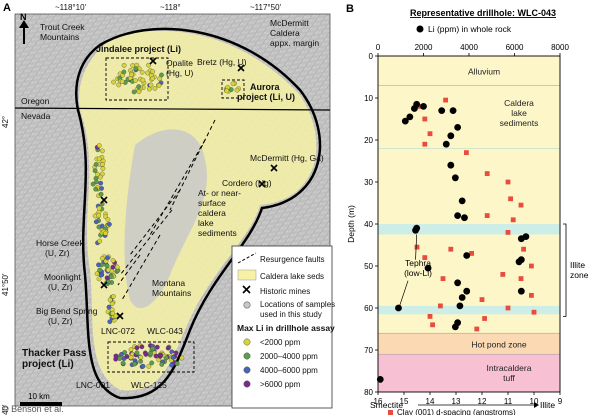 The width and height of the screenshot is (600, 420). What do you see at coordinates (179, 63) in the screenshot?
I see `label-opalite-1: Opalite` at bounding box center [179, 63].